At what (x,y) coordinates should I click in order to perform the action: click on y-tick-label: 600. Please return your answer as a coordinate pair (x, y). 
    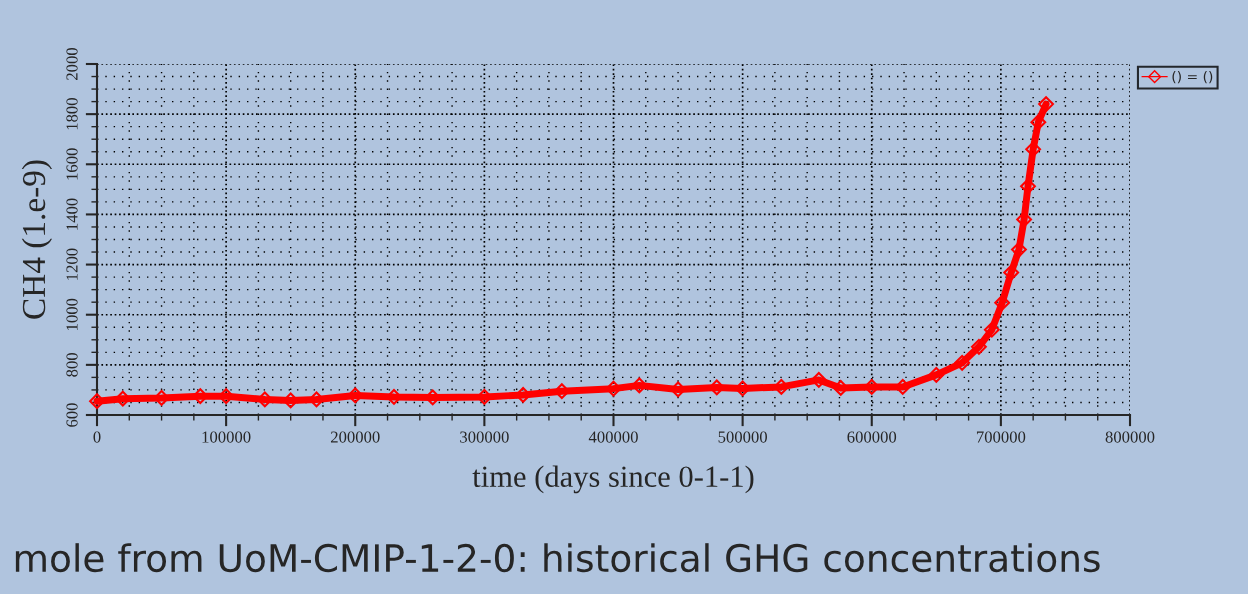
    Looking at the image, I should click on (72, 415).